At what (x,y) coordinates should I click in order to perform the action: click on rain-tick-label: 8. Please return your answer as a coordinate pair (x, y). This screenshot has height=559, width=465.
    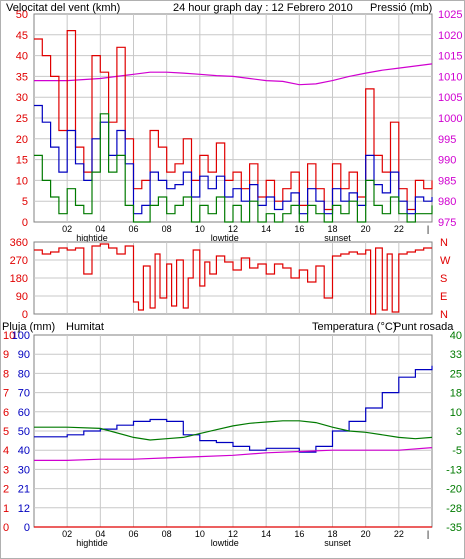
    Looking at the image, I should click on (6, 374).